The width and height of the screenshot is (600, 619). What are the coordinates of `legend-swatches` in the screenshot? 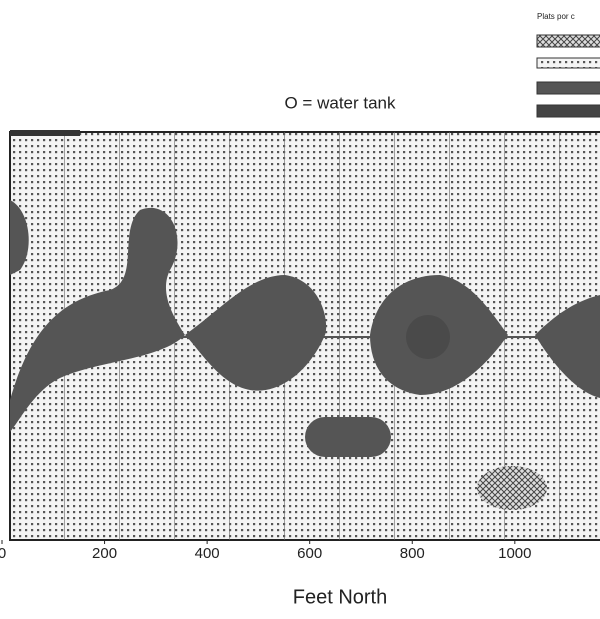 It's located at (568, 76).